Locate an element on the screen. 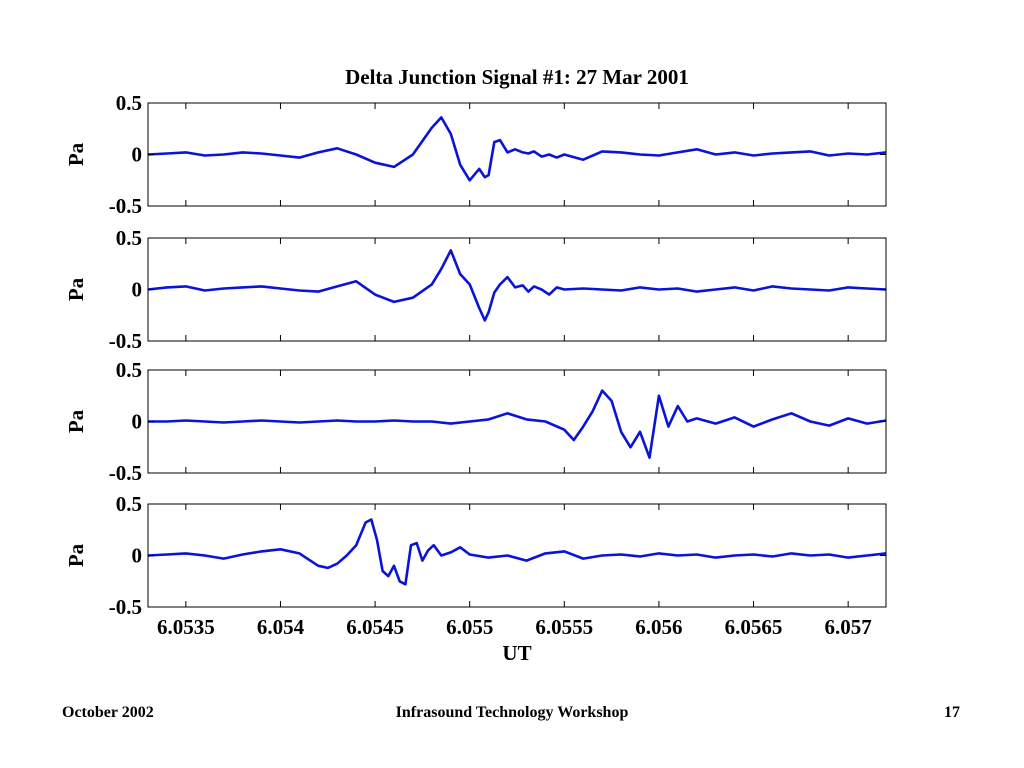 This screenshot has height=768, width=1024. x-axis-label: UT is located at coordinates (516, 653).